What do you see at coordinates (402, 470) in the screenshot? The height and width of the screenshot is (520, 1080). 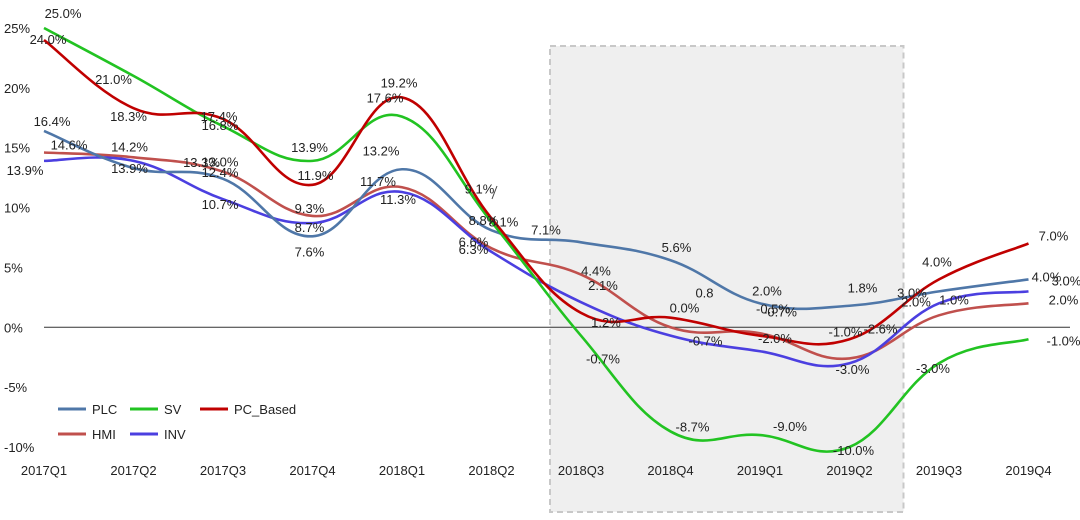 I see `x-tick-label: 2018Q1` at bounding box center [402, 470].